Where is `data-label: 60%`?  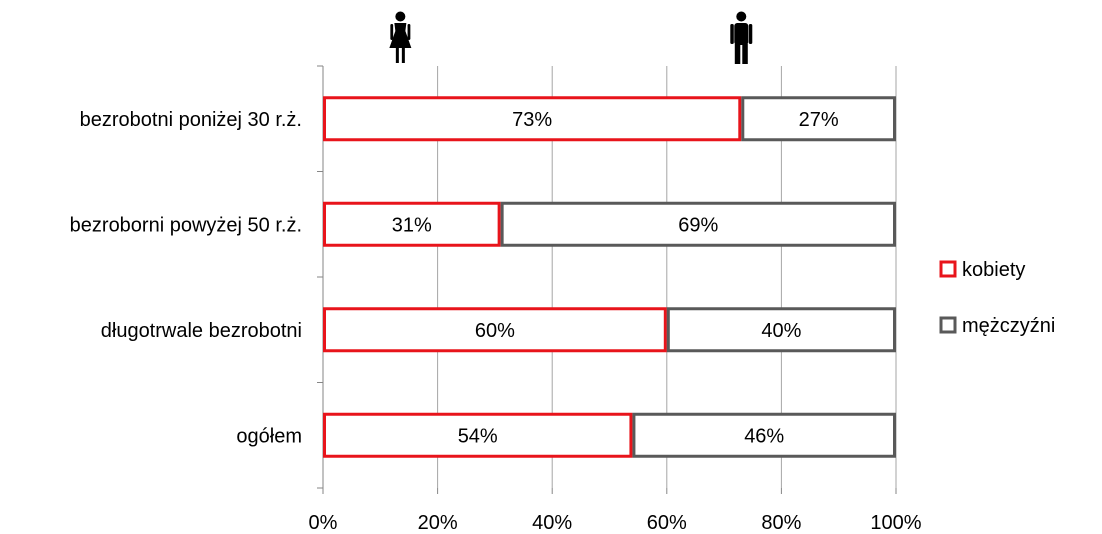
data-label: 60% is located at coordinates (495, 331).